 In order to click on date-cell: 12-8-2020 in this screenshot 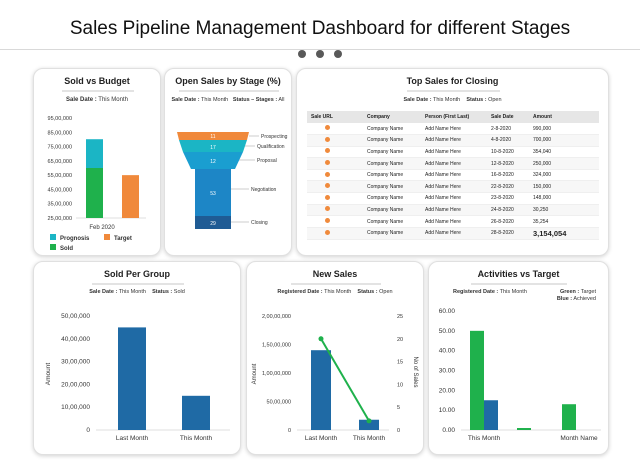, I will do `click(508, 163)`.